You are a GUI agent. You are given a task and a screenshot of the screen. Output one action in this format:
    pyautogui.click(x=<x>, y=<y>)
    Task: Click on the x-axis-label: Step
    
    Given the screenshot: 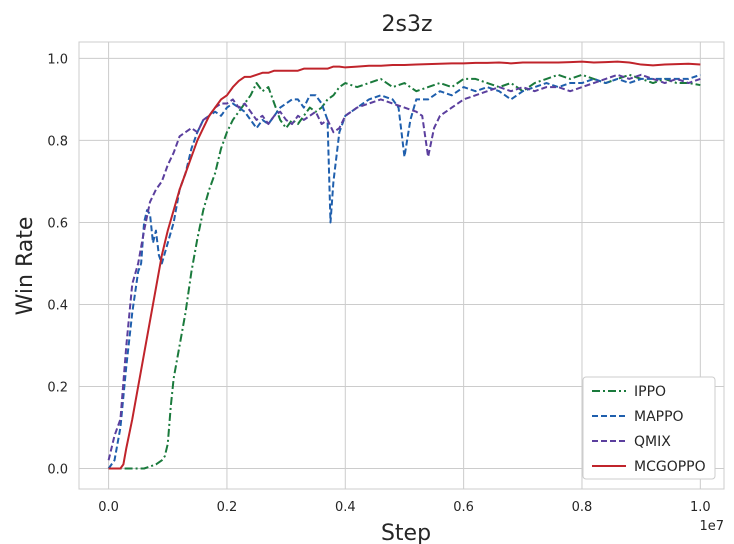 What is the action you would take?
    pyautogui.click(x=406, y=532)
    